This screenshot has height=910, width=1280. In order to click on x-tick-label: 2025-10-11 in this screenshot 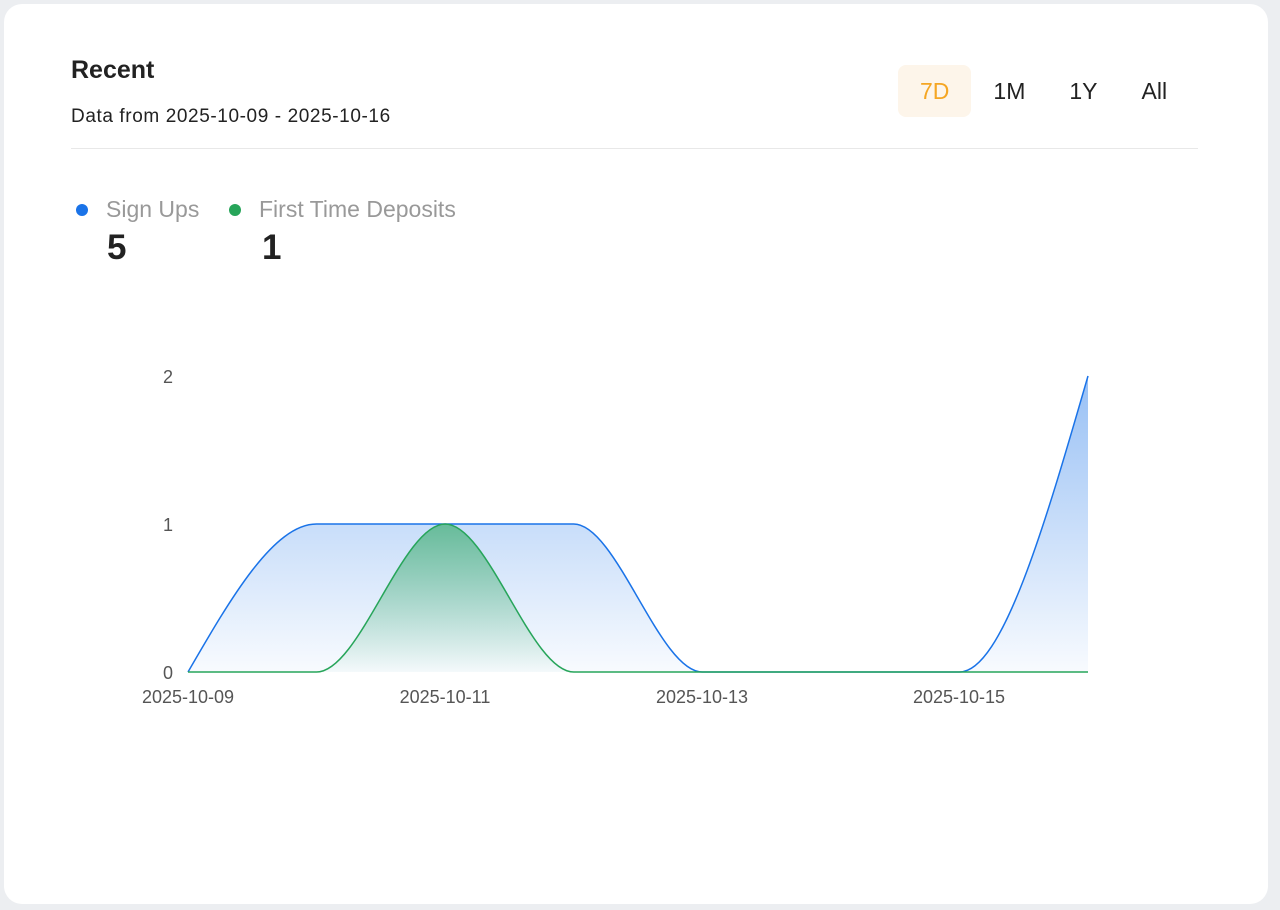, I will do `click(445, 697)`.